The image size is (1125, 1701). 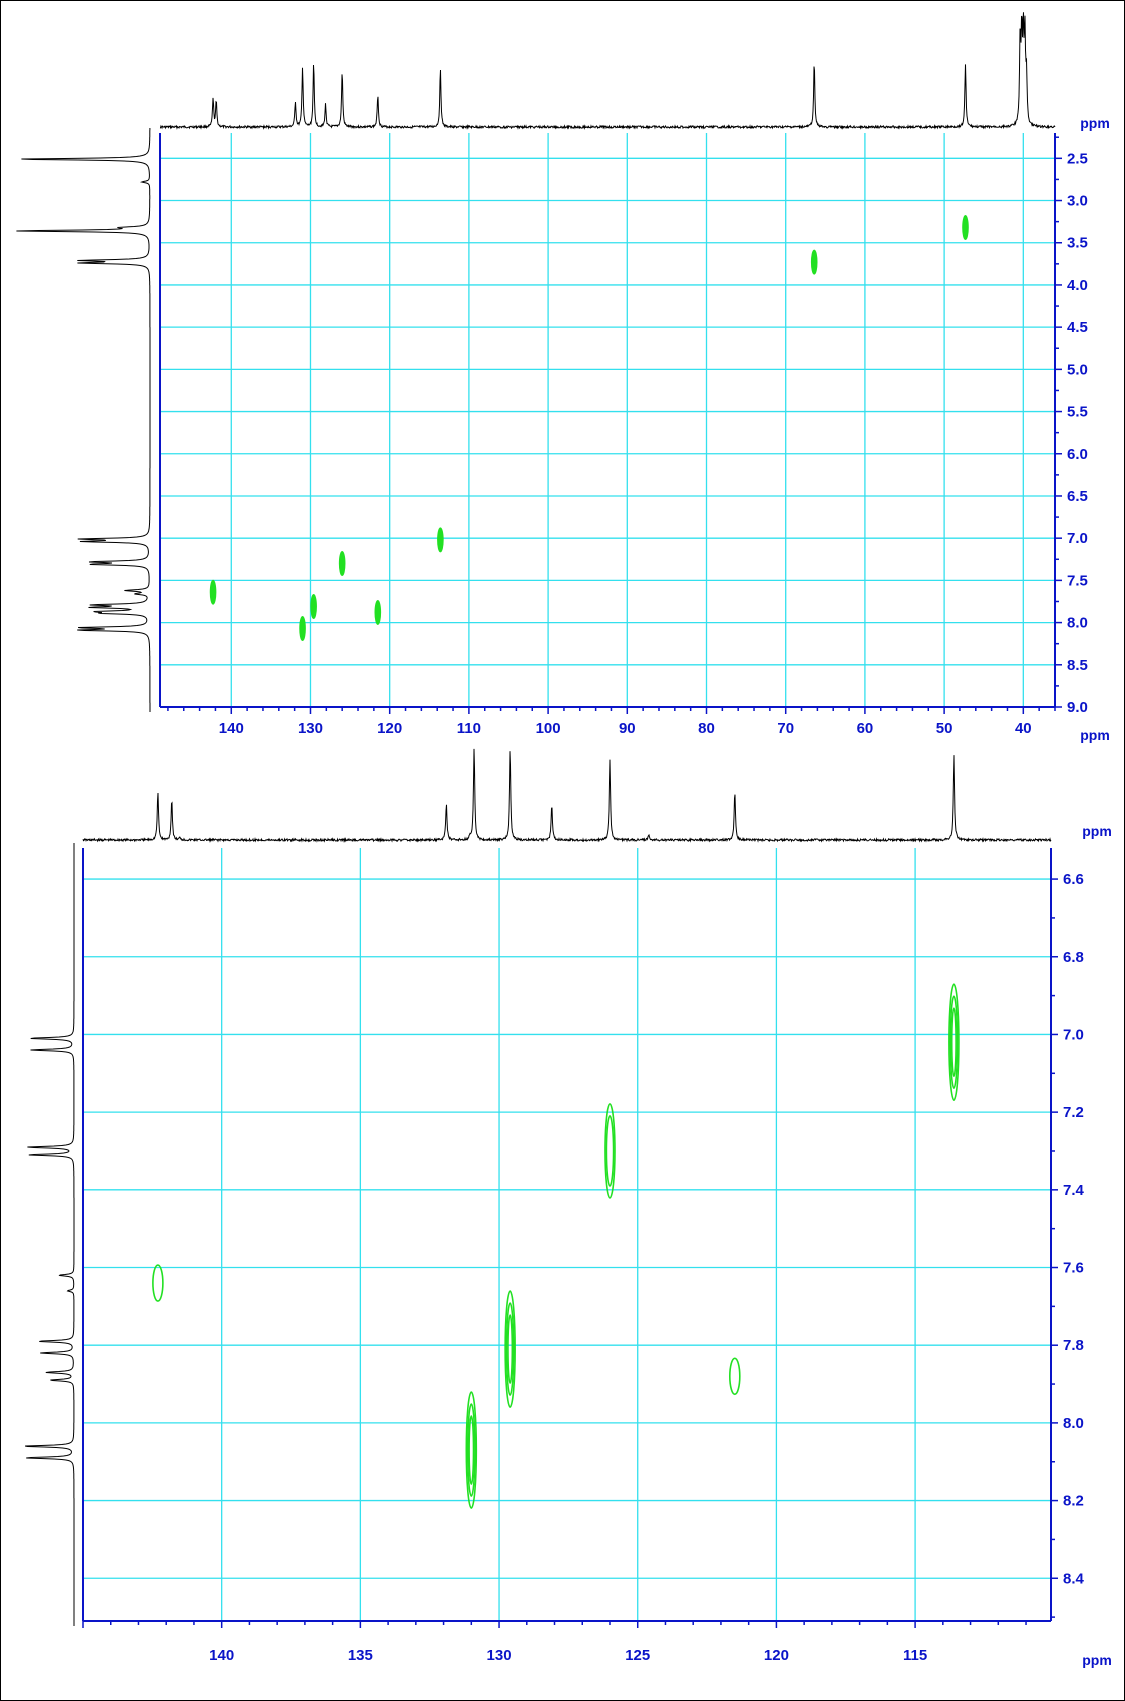 I want to click on y-tick-label: 6.6, so click(x=1073, y=879).